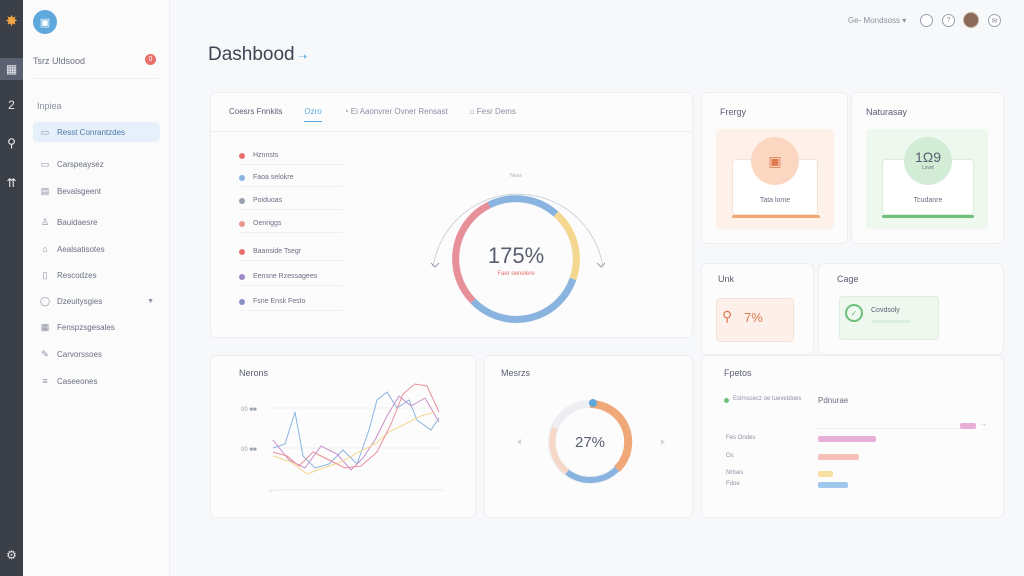 The width and height of the screenshot is (1024, 576). I want to click on series-line-blue, so click(356, 430).